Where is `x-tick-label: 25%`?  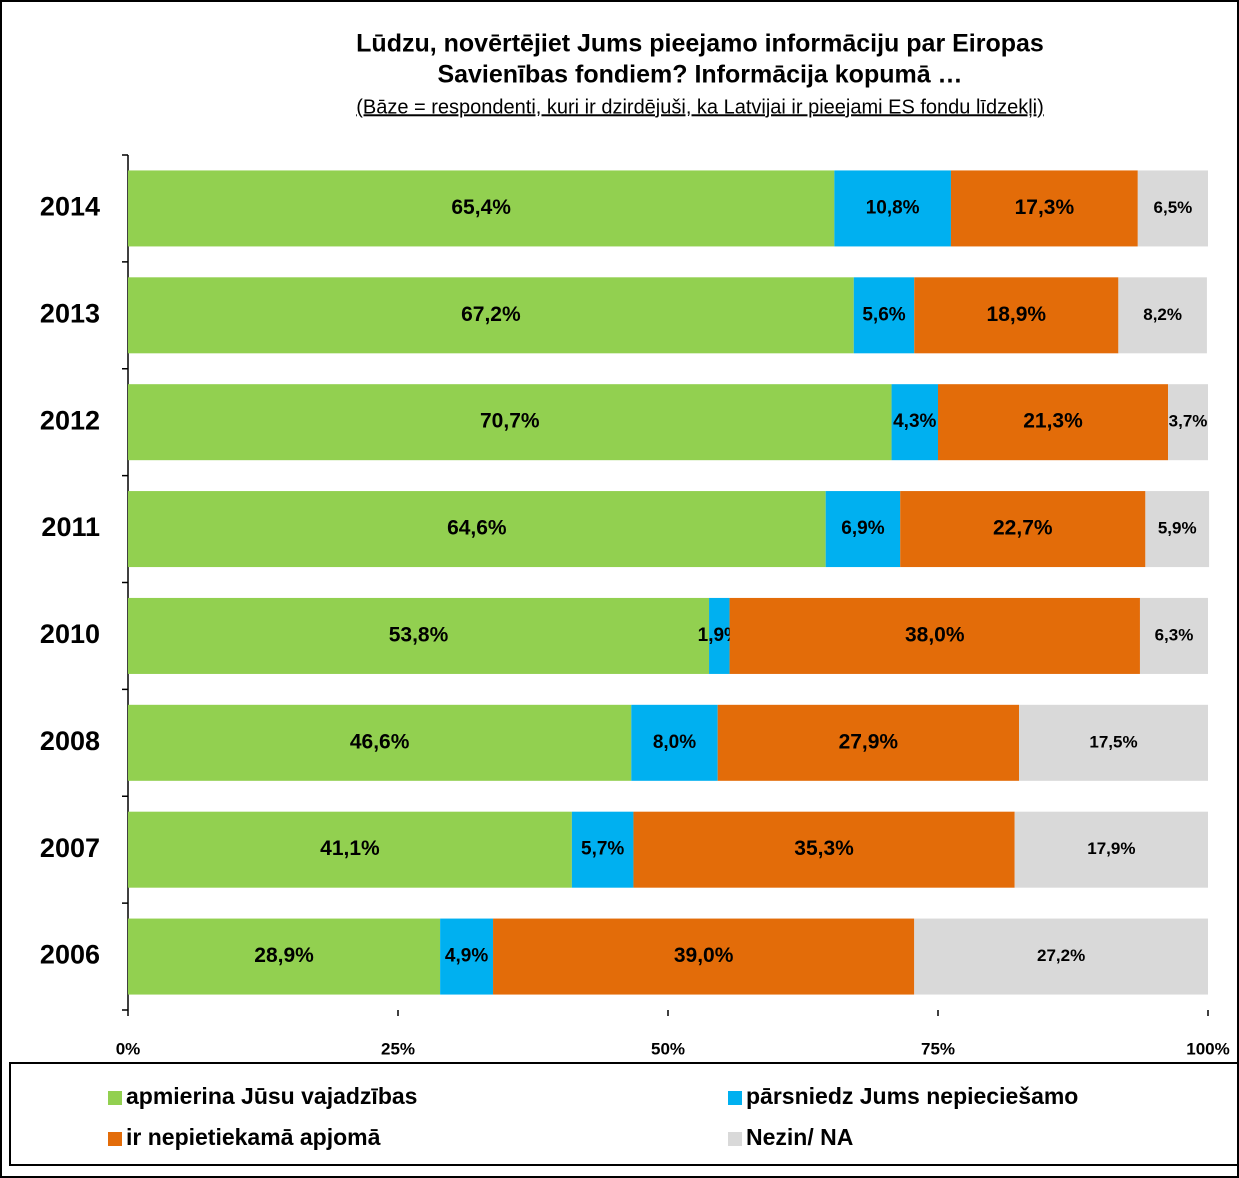
x-tick-label: 25% is located at coordinates (398, 1048).